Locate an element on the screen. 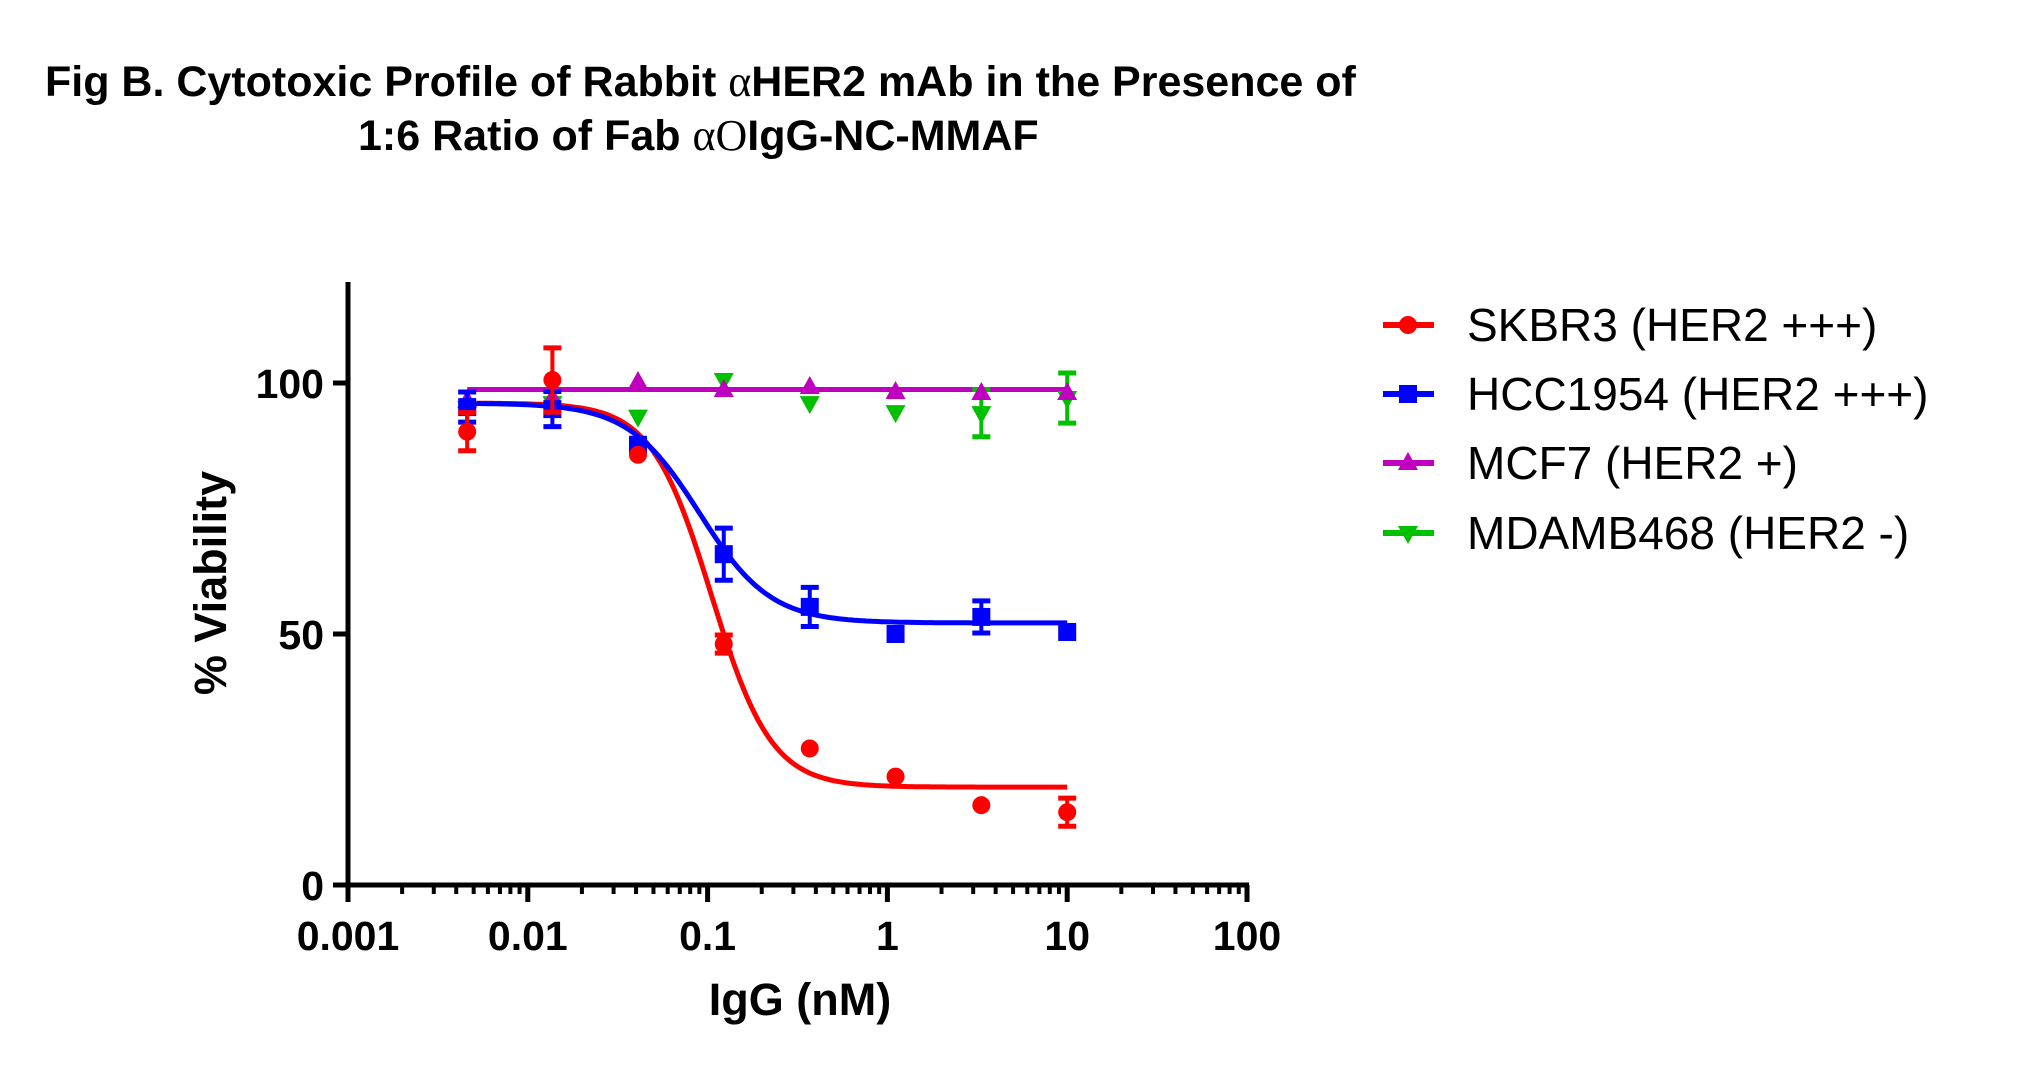  chart-title-line2: 1:6 Ratio of Fab αOIgG-NC-MMAF is located at coordinates (698, 136).